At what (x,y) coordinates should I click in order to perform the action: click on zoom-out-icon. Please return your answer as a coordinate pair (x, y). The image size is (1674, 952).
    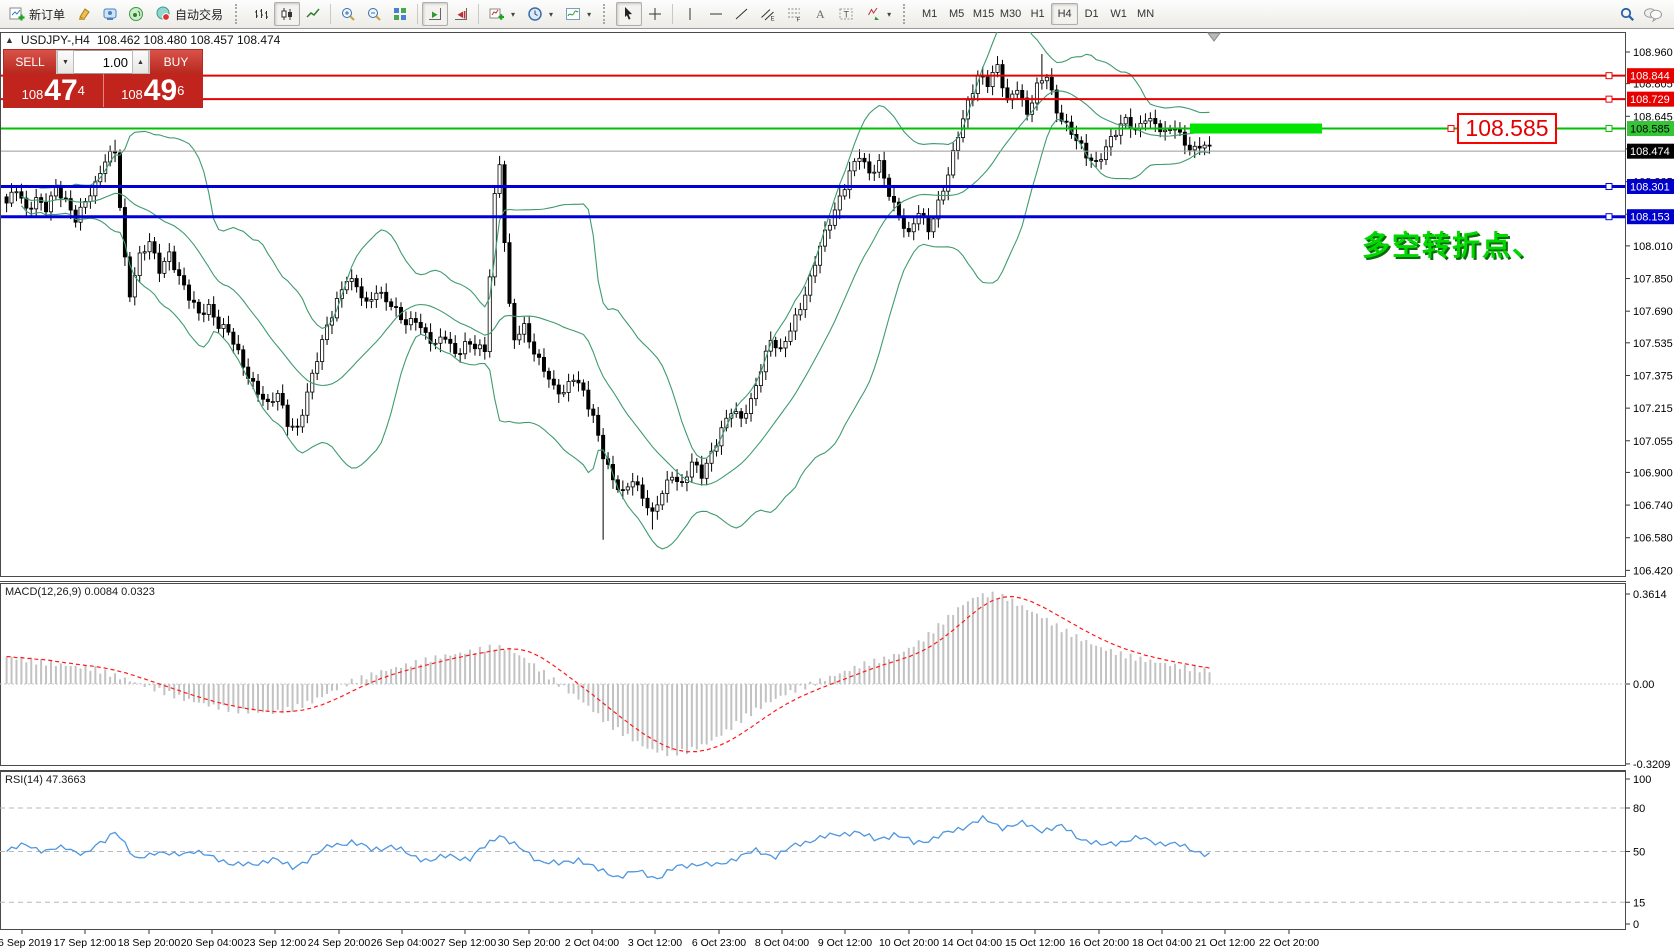
    Looking at the image, I should click on (374, 14).